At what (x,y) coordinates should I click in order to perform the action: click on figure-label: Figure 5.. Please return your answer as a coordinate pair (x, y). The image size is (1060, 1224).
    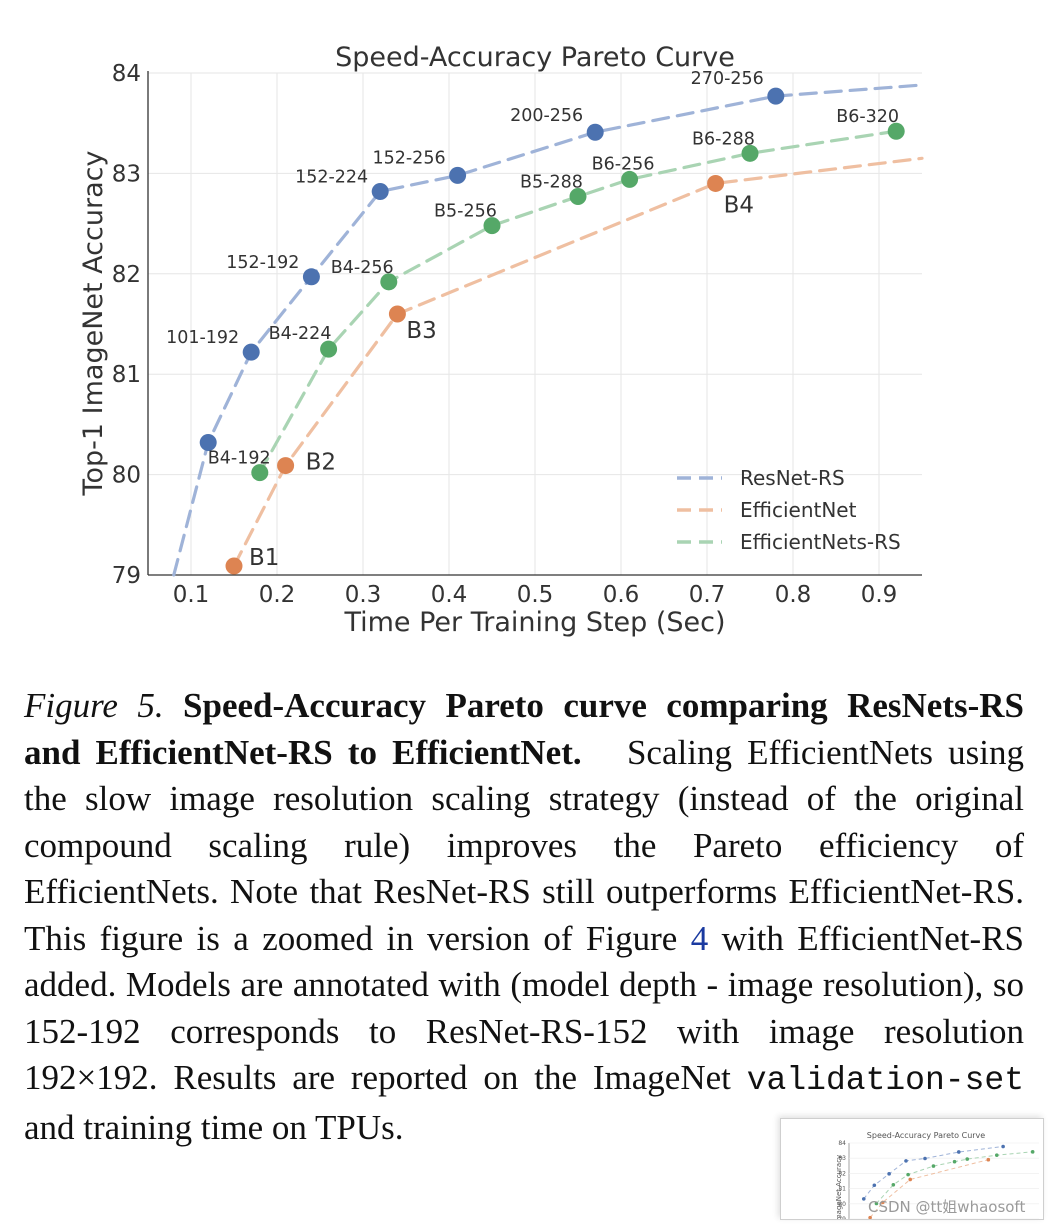
    Looking at the image, I should click on (94, 705).